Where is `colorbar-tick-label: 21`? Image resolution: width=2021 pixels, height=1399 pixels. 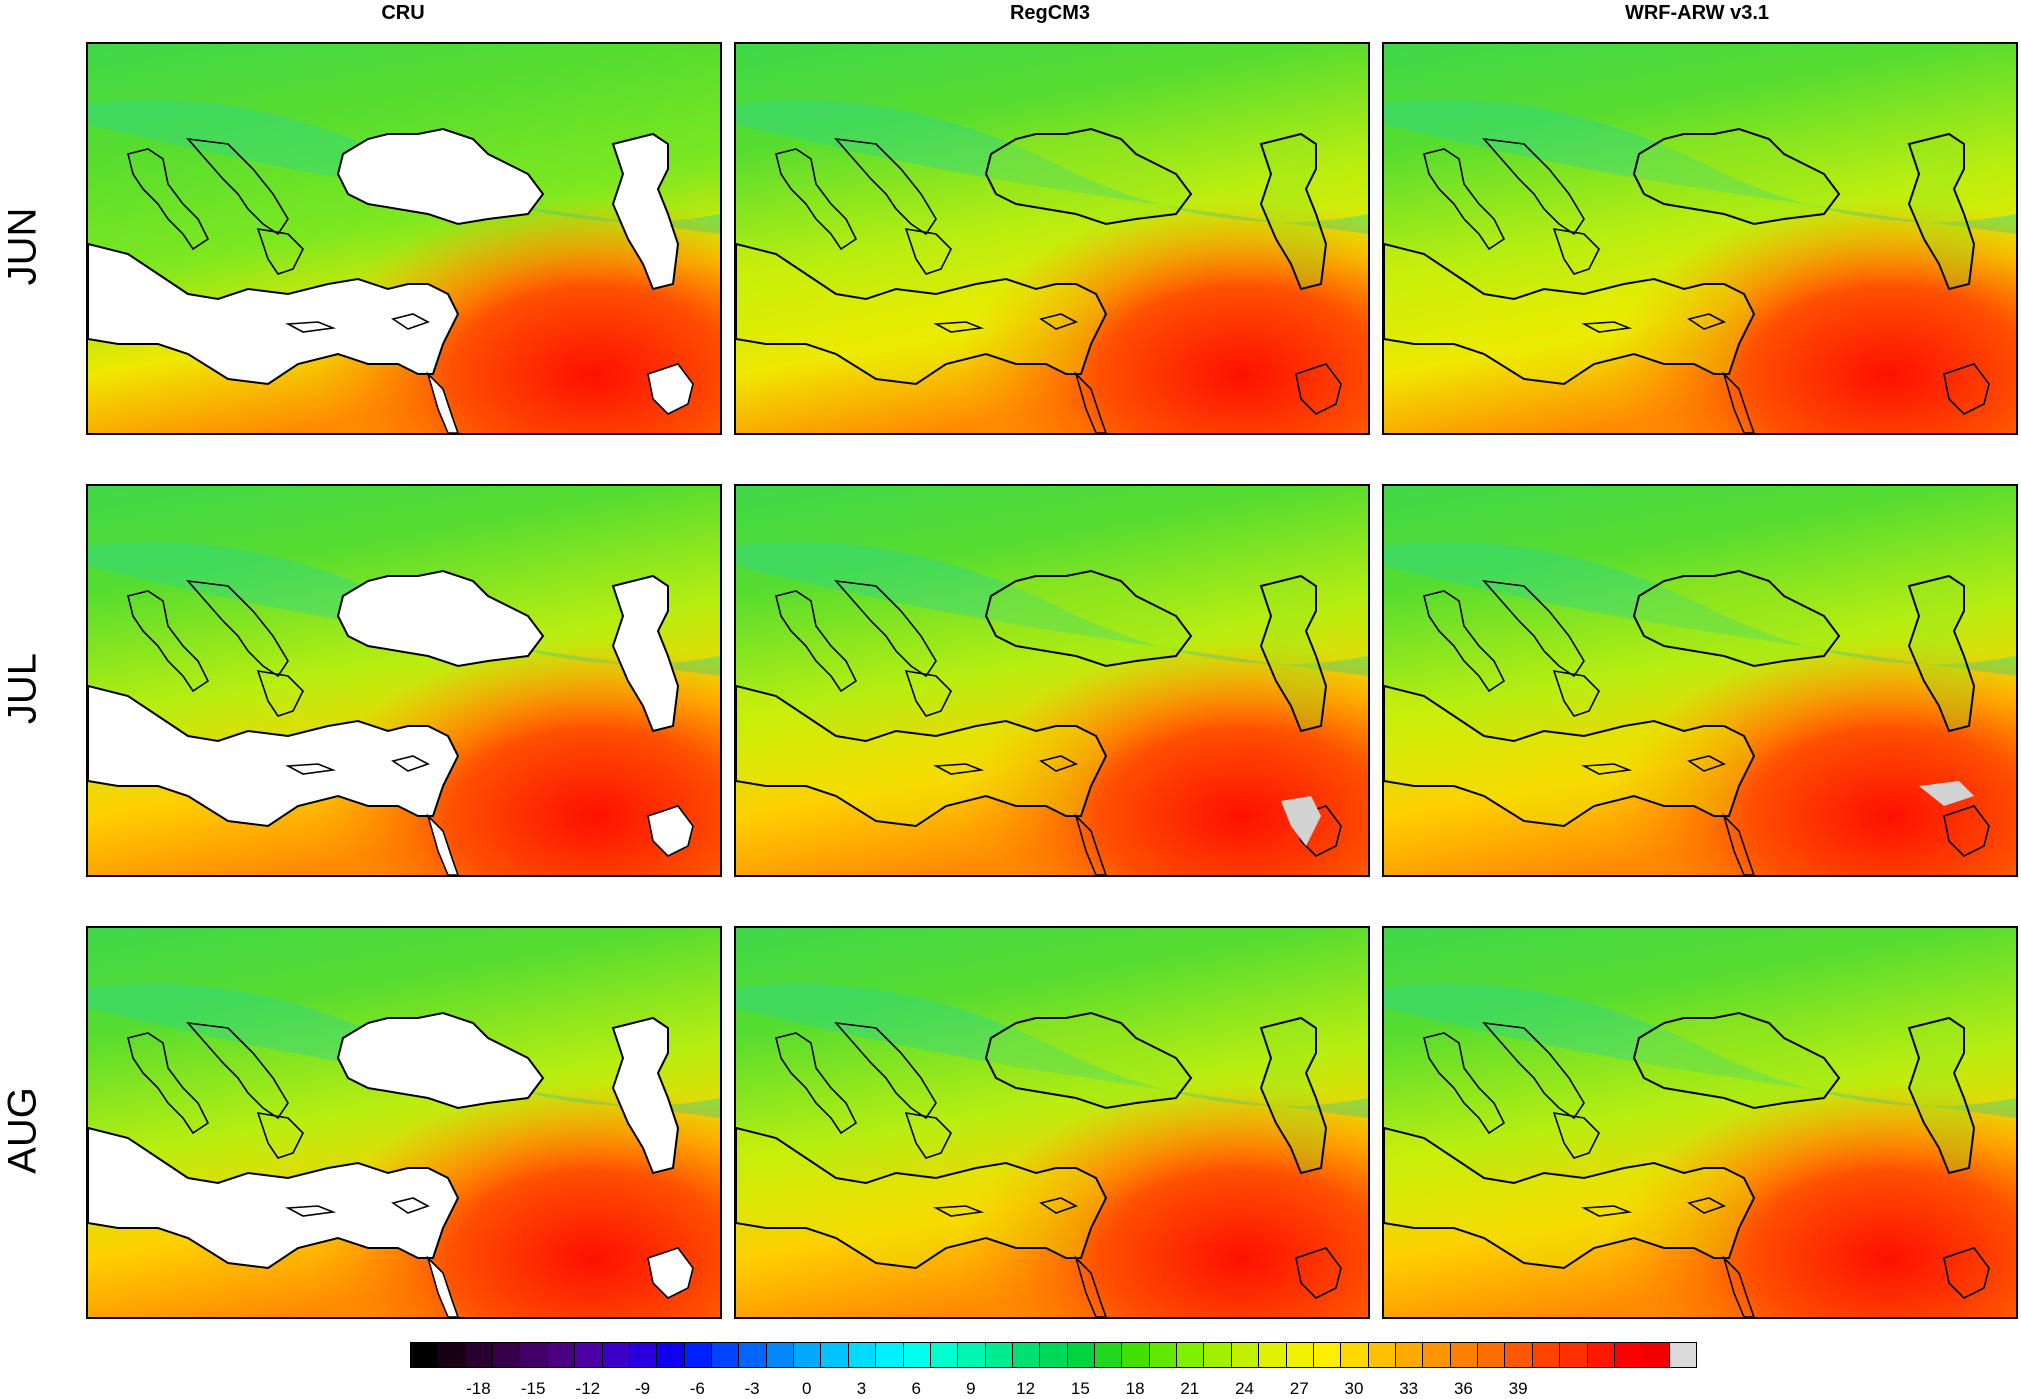 colorbar-tick-label: 21 is located at coordinates (1190, 1388).